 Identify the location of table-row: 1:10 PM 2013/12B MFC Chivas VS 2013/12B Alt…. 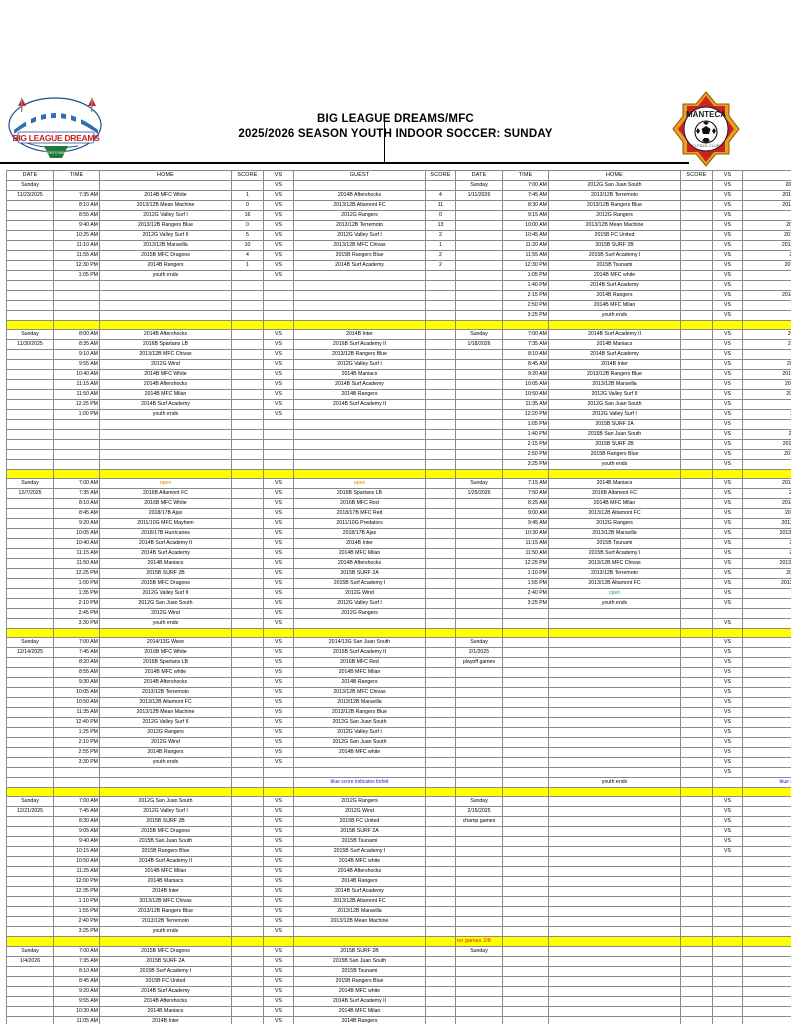
(398, 901).